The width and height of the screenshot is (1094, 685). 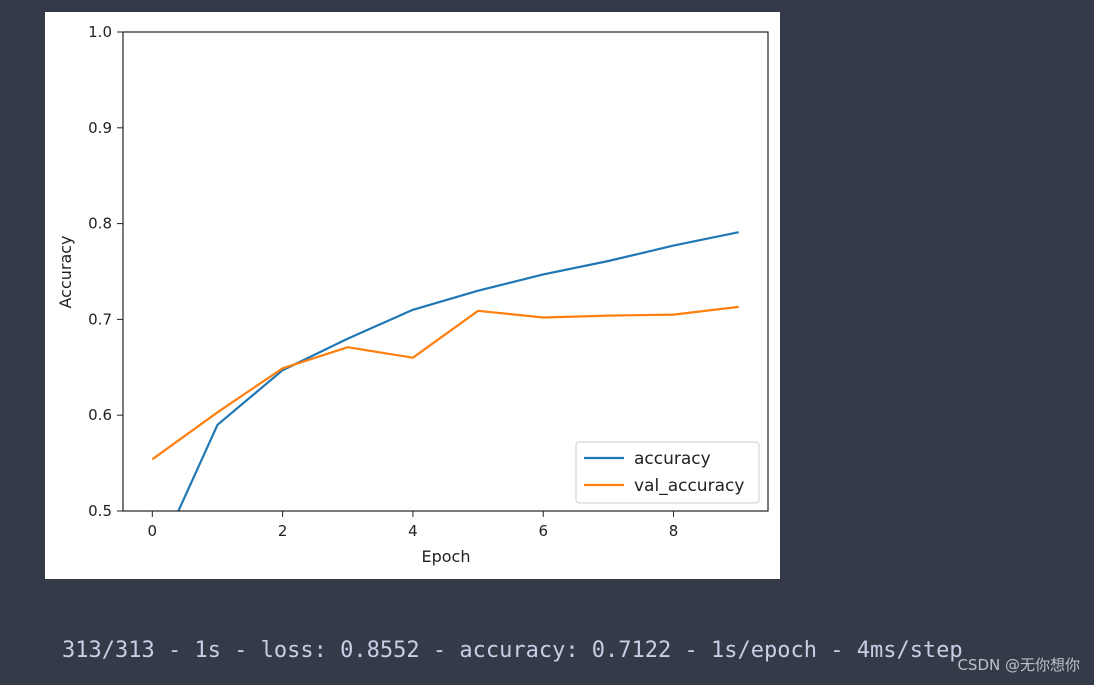 I want to click on y-tick-label: 0.7, so click(x=100, y=319).